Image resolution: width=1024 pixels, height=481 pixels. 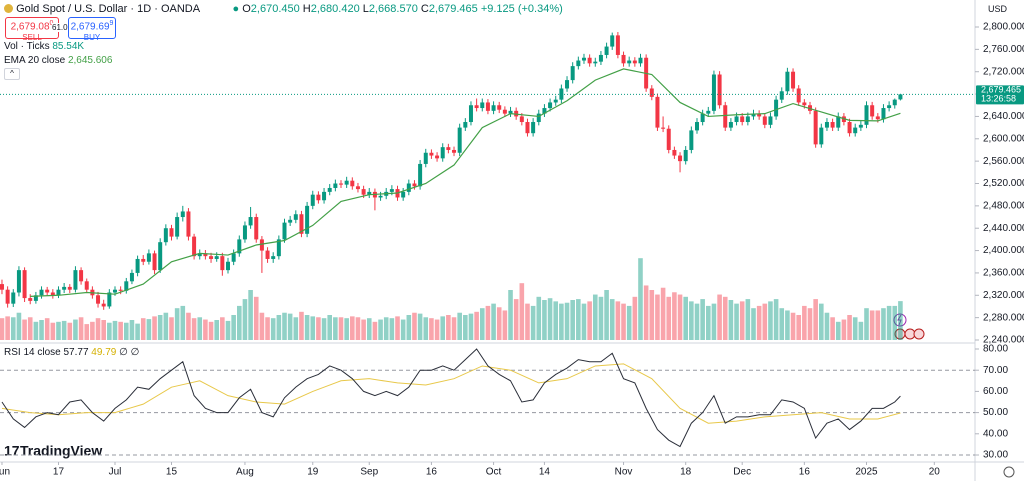 I want to click on x-tick-label: 20, so click(x=935, y=472).